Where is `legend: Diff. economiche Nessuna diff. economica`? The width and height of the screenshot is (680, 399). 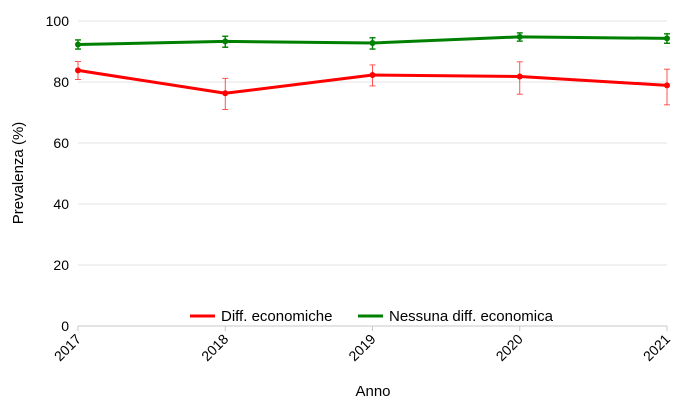
legend: Diff. economiche Nessuna diff. economica is located at coordinates (372, 316).